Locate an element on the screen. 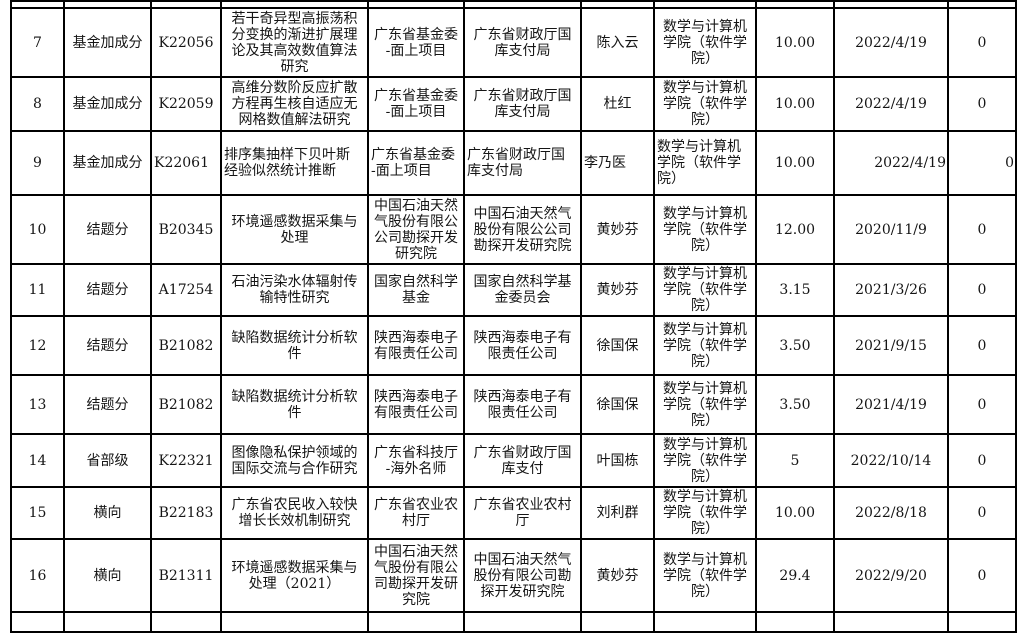 The image size is (1029, 640). cell-payer: 中国石油天然气 股份有限公公司 勘探开发研究院 is located at coordinates (522, 229).